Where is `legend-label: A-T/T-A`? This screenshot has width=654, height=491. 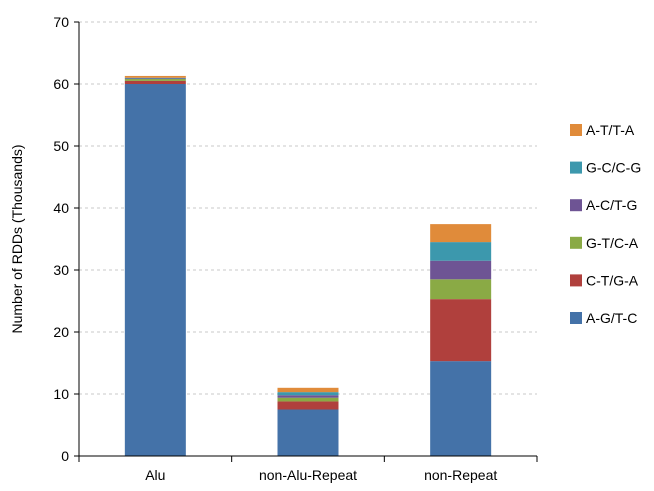
legend-label: A-T/T-A is located at coordinates (610, 130).